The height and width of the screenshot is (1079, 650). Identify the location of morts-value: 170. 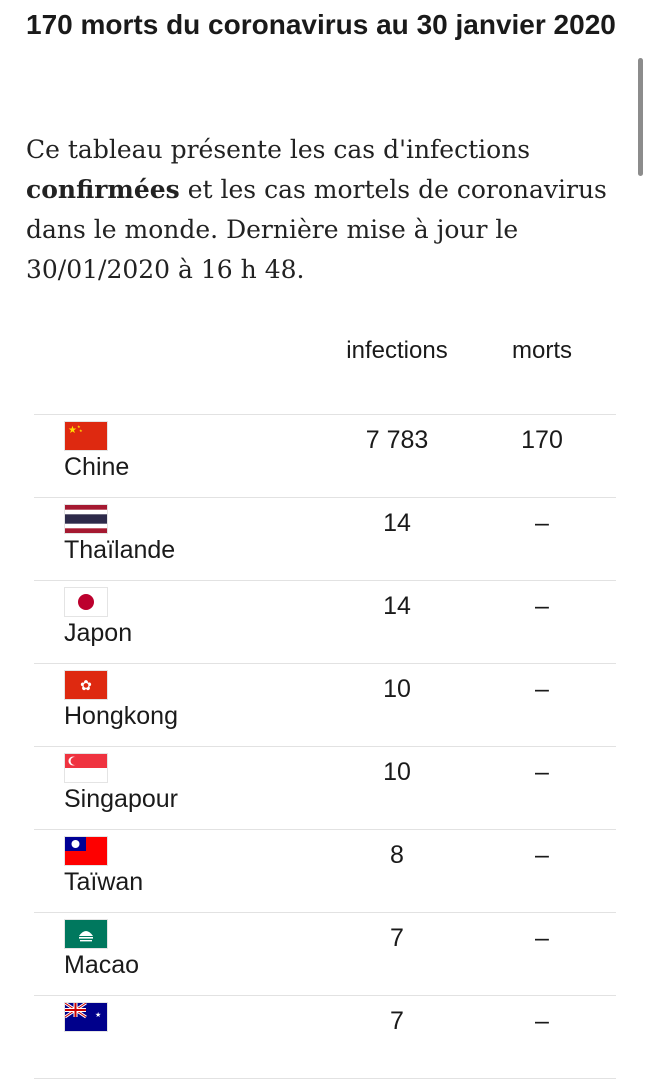
(542, 440).